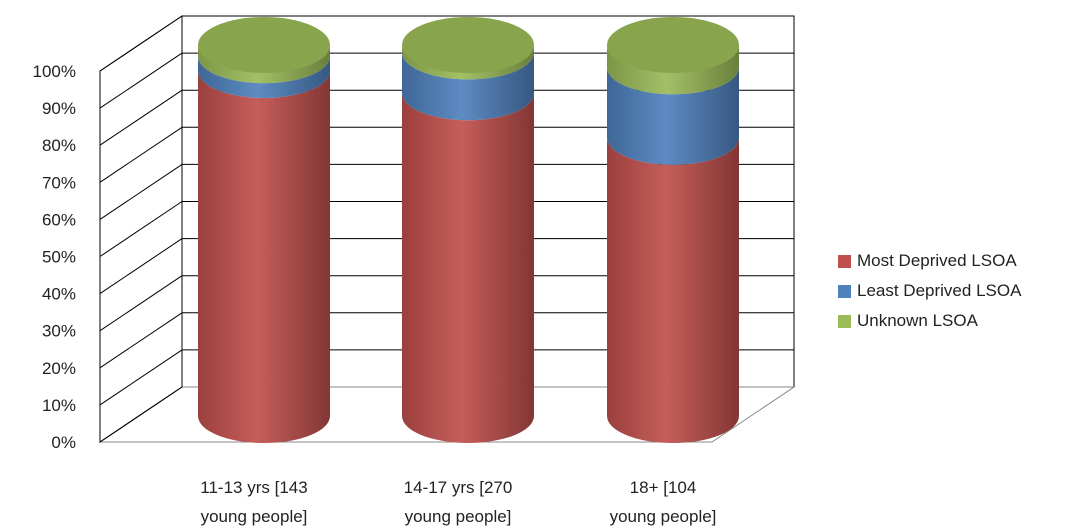  What do you see at coordinates (59, 405) in the screenshot?
I see `y-tick-label: 10%` at bounding box center [59, 405].